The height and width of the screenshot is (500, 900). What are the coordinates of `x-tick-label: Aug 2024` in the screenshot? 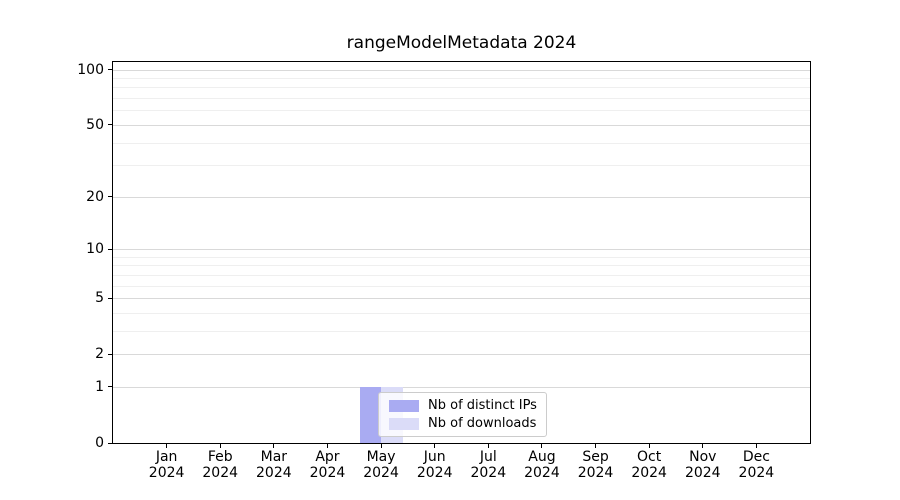 It's located at (542, 465).